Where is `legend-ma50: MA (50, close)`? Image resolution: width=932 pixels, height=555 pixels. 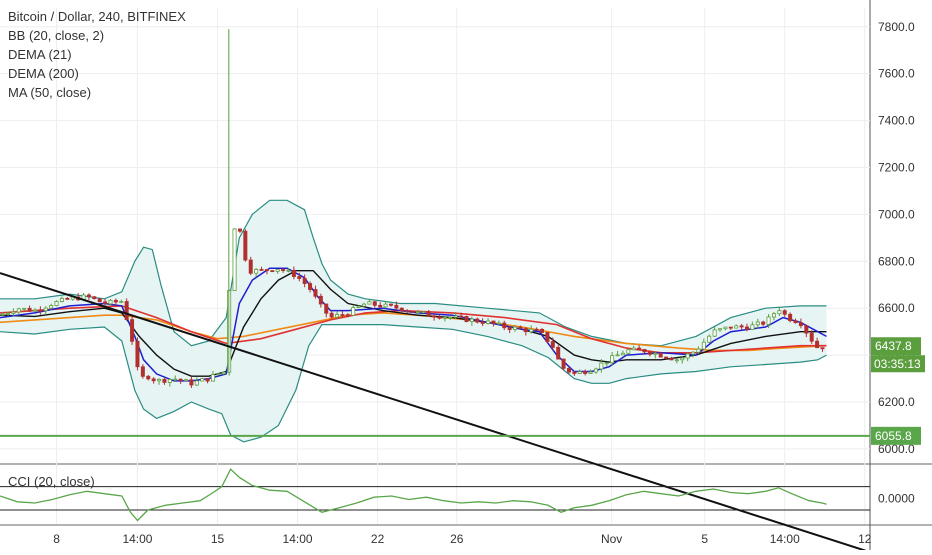
legend-ma50: MA (50, close) is located at coordinates (50, 92).